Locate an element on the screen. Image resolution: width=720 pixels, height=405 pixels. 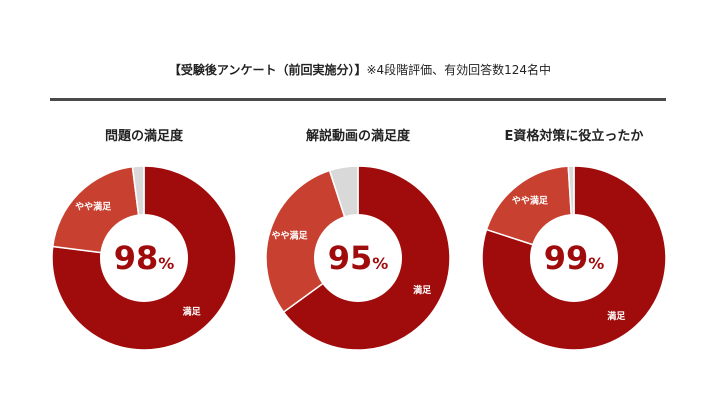
survey-title: 【受験後アンケート（前回実施分）】 is located at coordinates (267, 70).